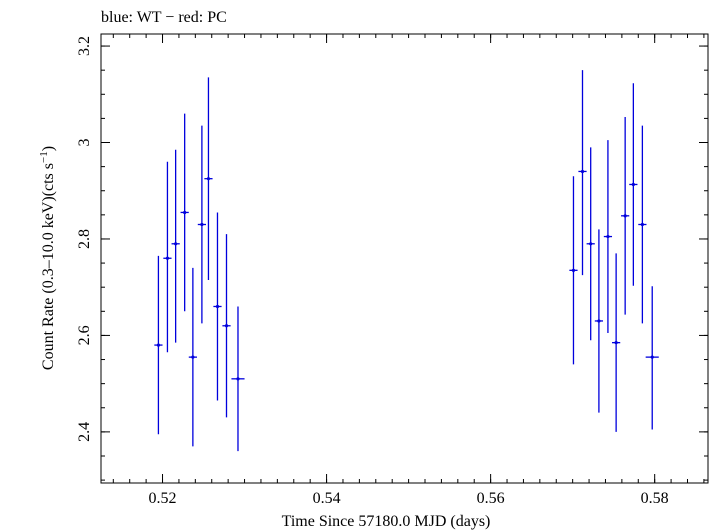 Image resolution: width=709 pixels, height=532 pixels. I want to click on x-tick-label: 0.54, so click(327, 498).